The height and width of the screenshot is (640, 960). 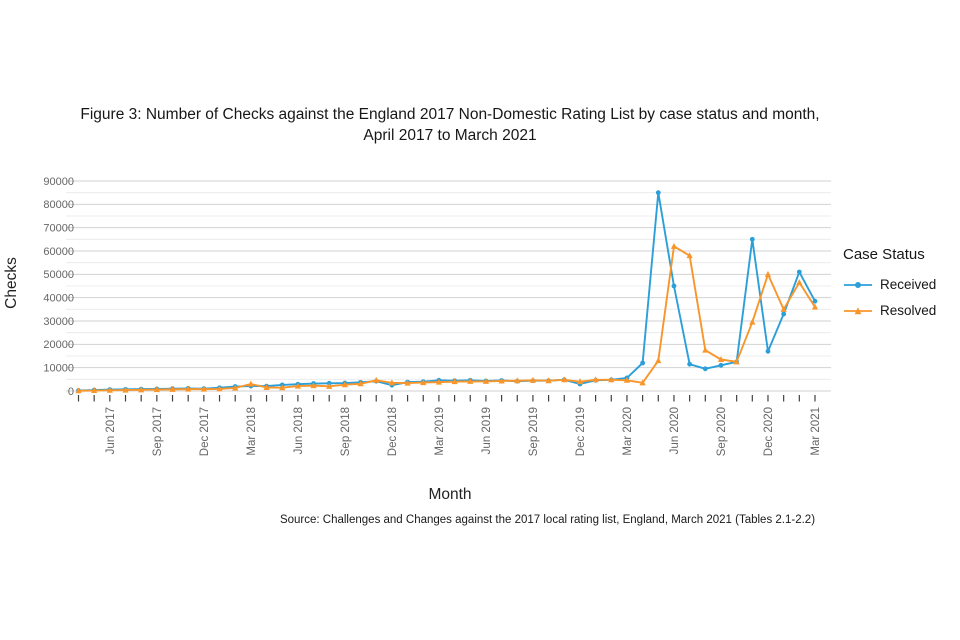 What do you see at coordinates (58, 275) in the screenshot?
I see `svg-text: 50000` at bounding box center [58, 275].